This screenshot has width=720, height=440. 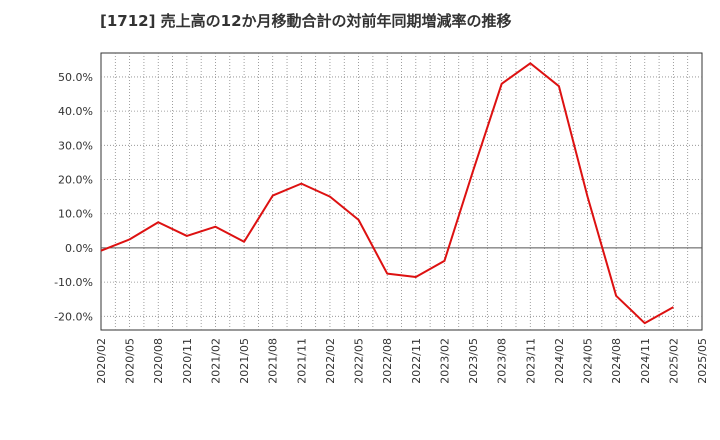 I want to click on x-tick-label: 2023/02, so click(x=444, y=361).